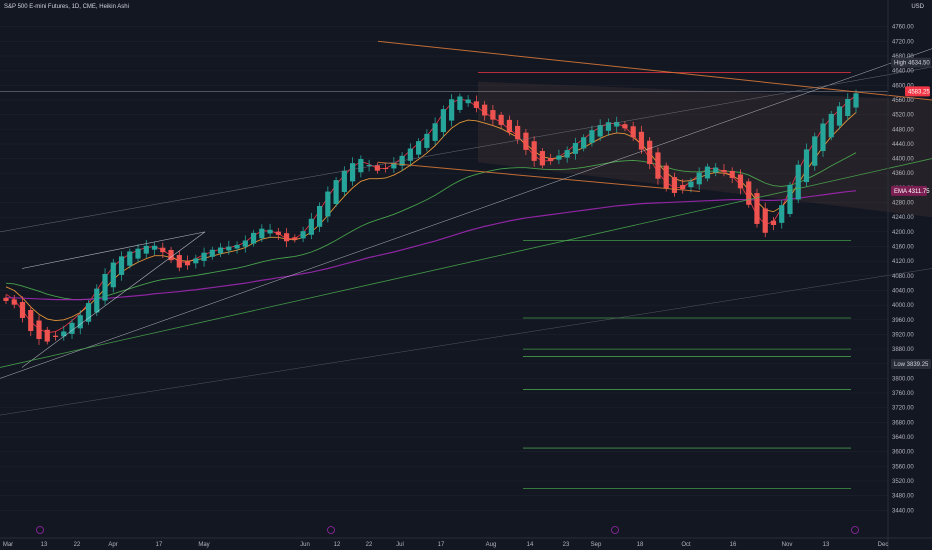 Image resolution: width=932 pixels, height=550 pixels. I want to click on y-tick-label: 4400.00, so click(903, 160).